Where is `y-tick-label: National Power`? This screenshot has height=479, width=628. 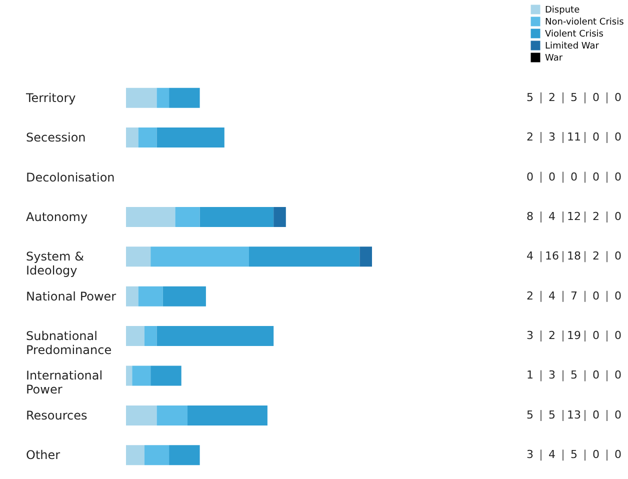 y-tick-label: National Power is located at coordinates (71, 296).